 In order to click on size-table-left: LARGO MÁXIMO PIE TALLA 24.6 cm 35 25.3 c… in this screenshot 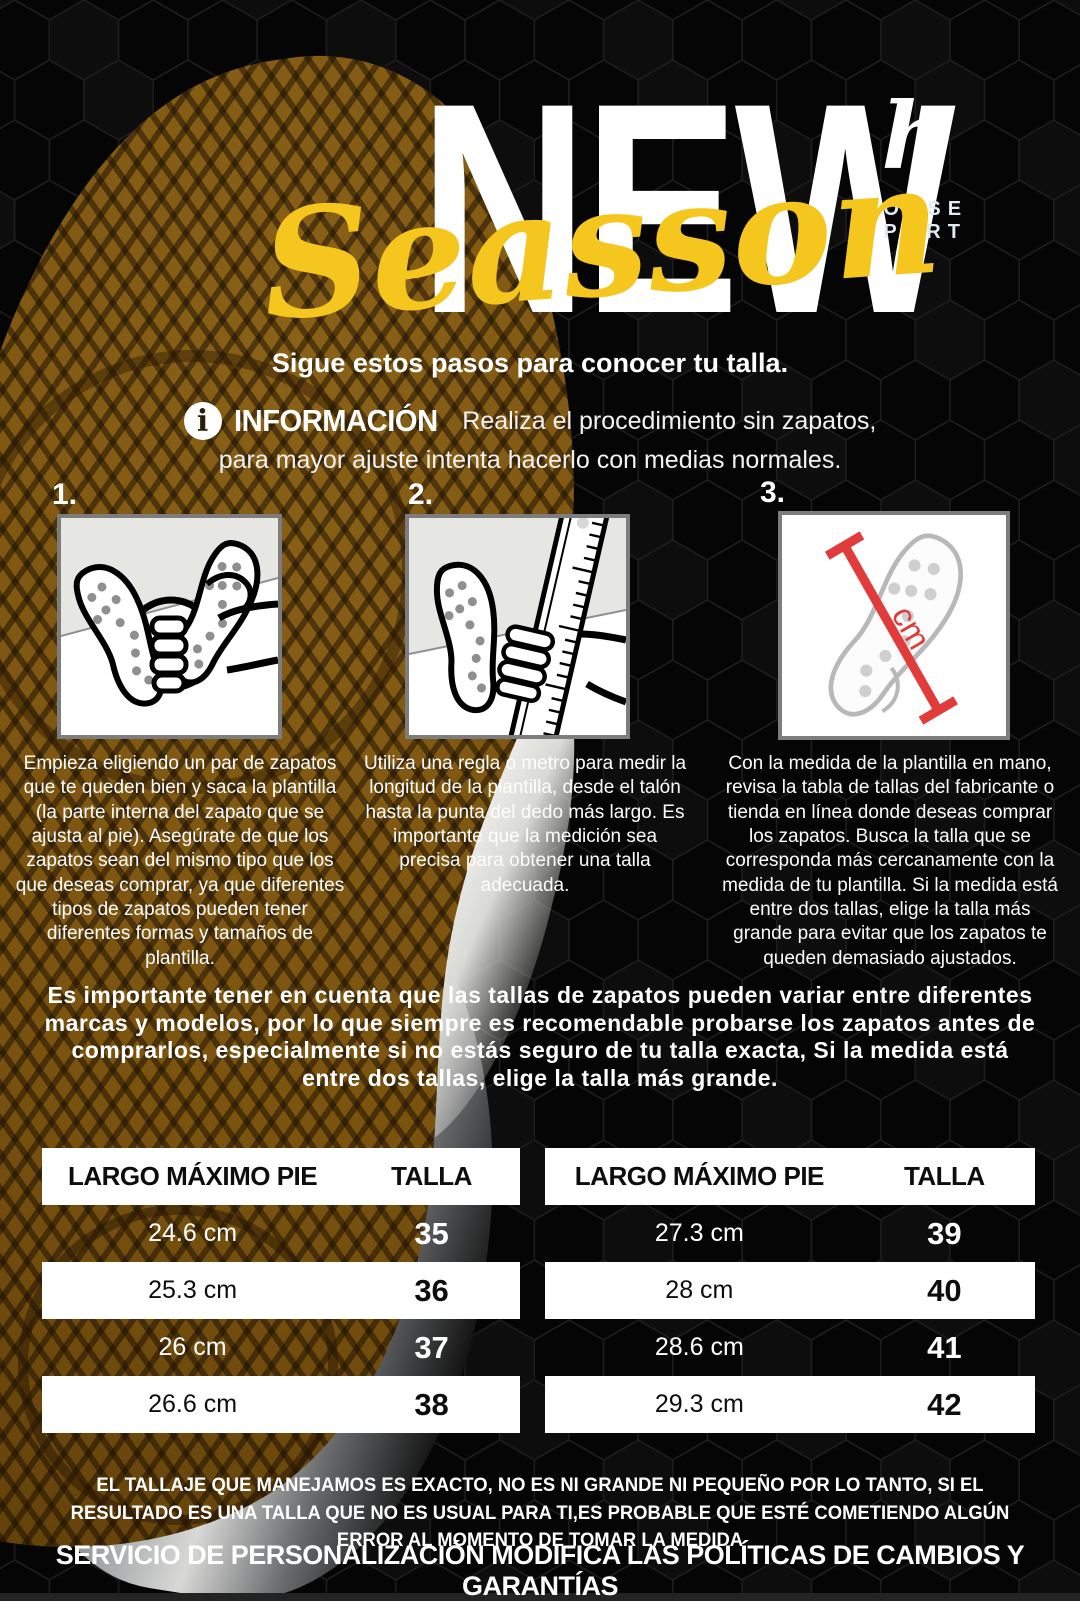, I will do `click(281, 1290)`.